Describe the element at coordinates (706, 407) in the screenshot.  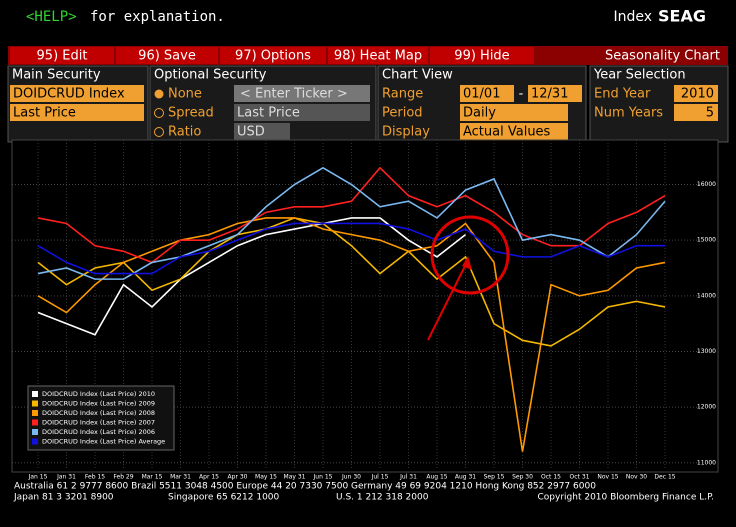
I see `y-tick-label: 12000` at that location.